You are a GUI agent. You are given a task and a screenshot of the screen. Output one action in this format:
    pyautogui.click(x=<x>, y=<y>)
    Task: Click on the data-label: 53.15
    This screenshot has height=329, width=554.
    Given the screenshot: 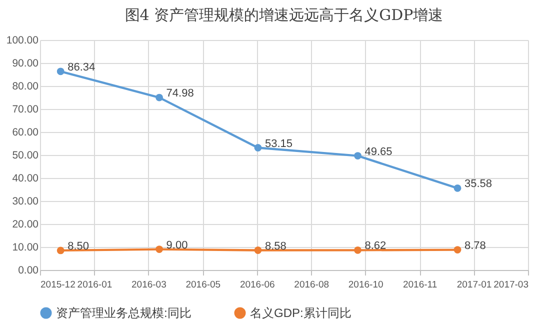 What is the action you would take?
    pyautogui.click(x=278, y=144)
    